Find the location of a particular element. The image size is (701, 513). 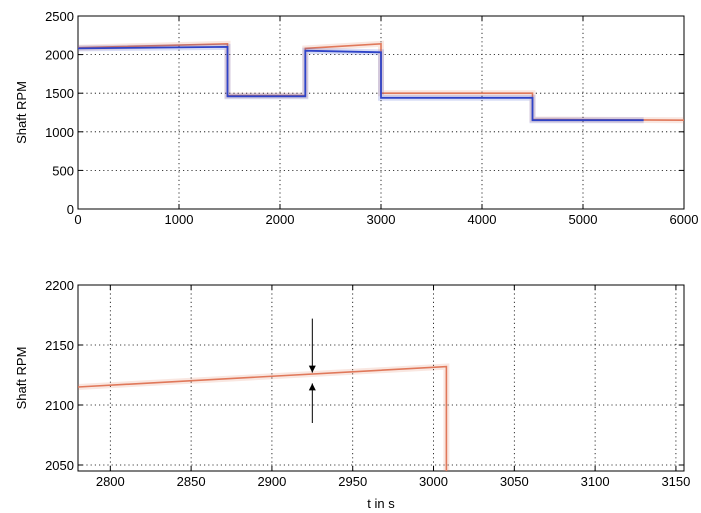

y-tick-label: 2000 is located at coordinates (59, 55).